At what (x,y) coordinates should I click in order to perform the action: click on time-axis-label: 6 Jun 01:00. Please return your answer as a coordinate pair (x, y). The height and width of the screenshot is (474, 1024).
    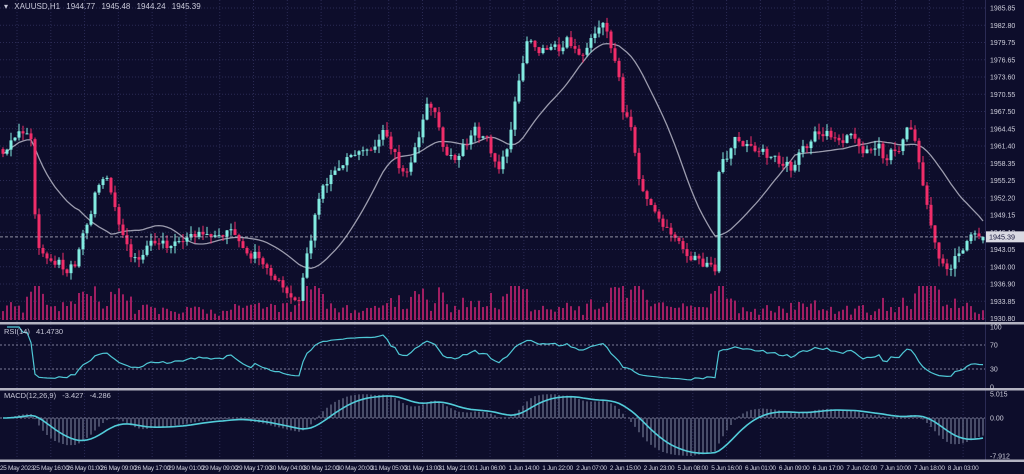
    Looking at the image, I should click on (760, 468).